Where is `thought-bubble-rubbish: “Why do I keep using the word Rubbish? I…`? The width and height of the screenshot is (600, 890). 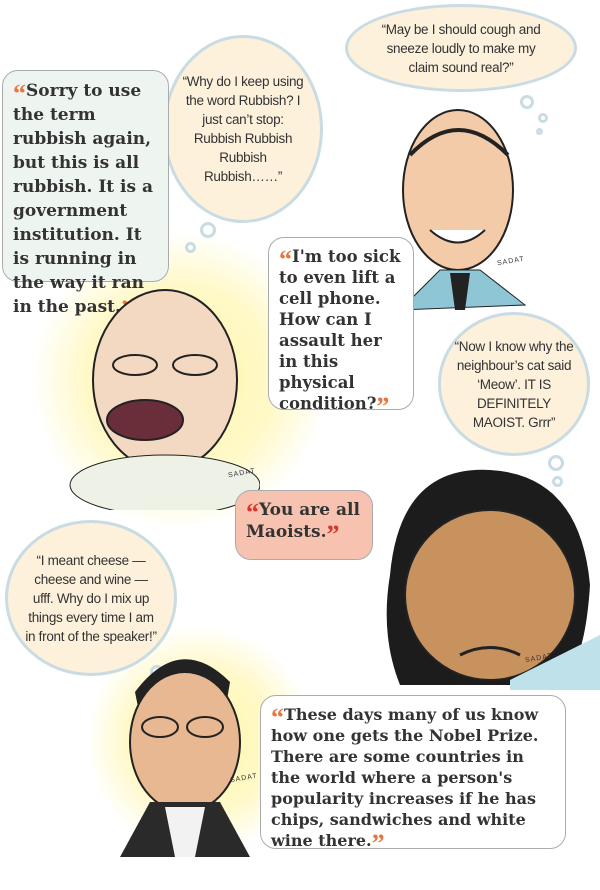 thought-bubble-rubbish: “Why do I keep using the word Rubbish? I… is located at coordinates (243, 129).